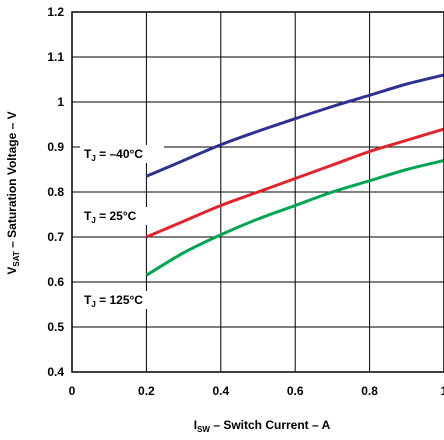 The image size is (444, 440). I want to click on series-label-2: TJ = 125°C, so click(113, 301).